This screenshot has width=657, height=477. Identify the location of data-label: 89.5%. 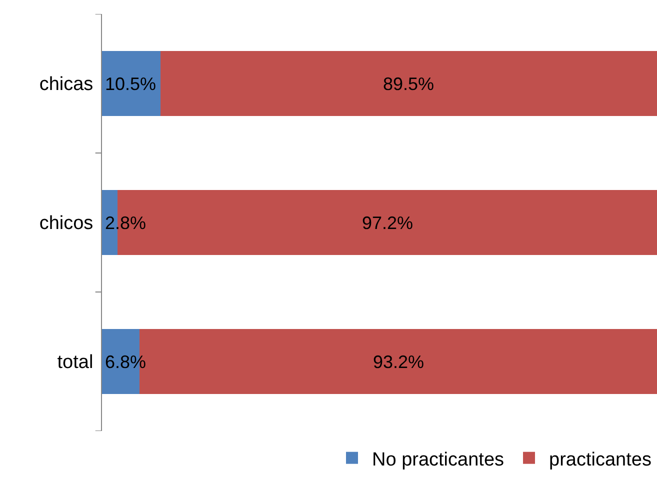
(408, 84).